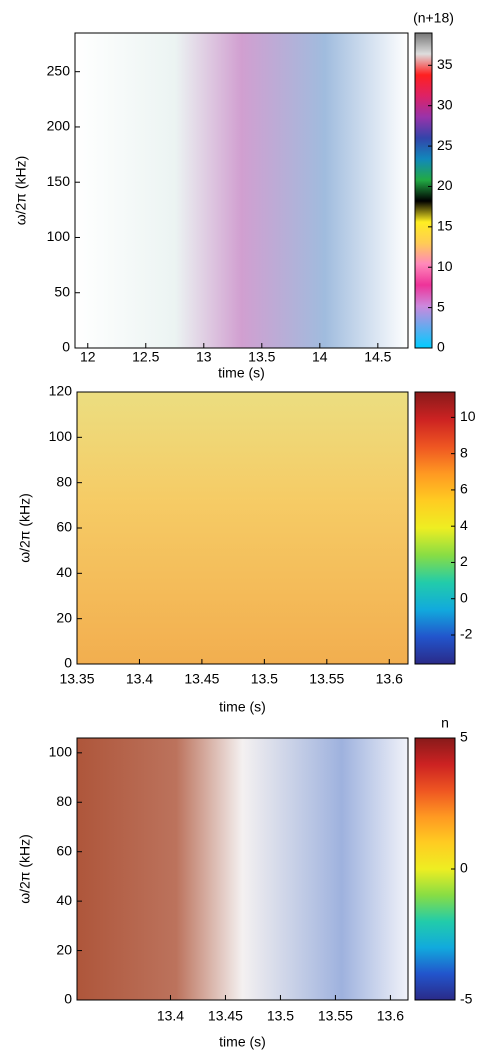 This screenshot has width=488, height=1057. Describe the element at coordinates (466, 634) in the screenshot. I see `colorbar-tick-label: -2` at that location.